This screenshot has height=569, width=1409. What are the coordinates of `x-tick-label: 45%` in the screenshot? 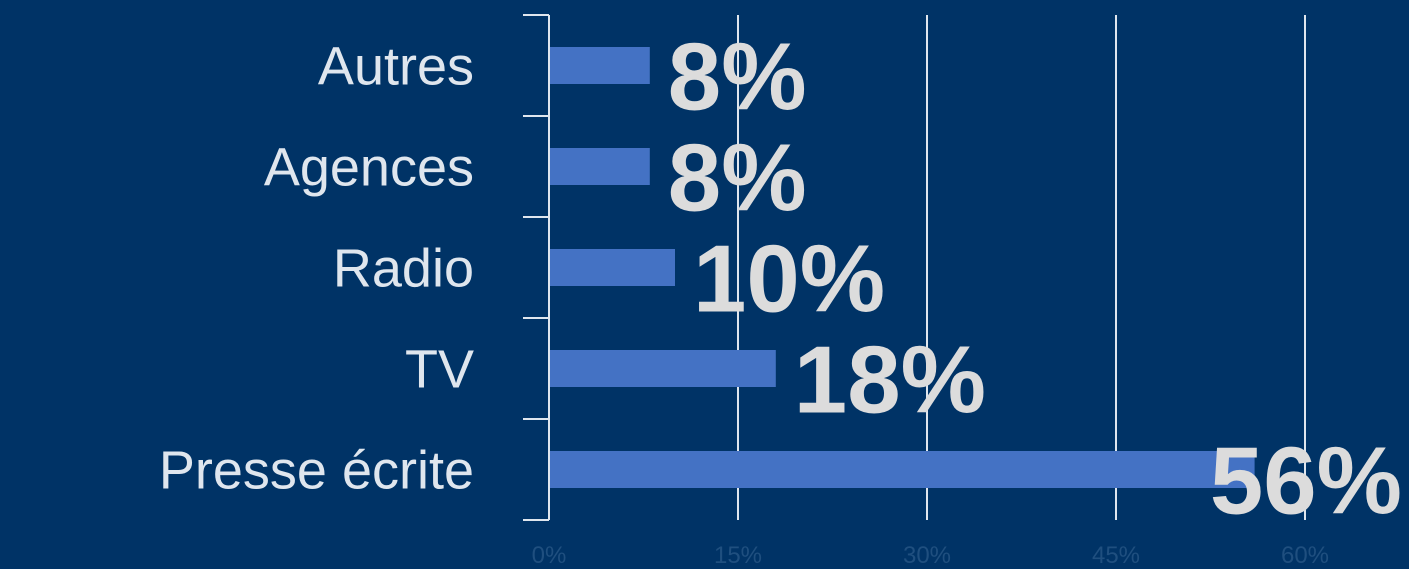 It's located at (1116, 555).